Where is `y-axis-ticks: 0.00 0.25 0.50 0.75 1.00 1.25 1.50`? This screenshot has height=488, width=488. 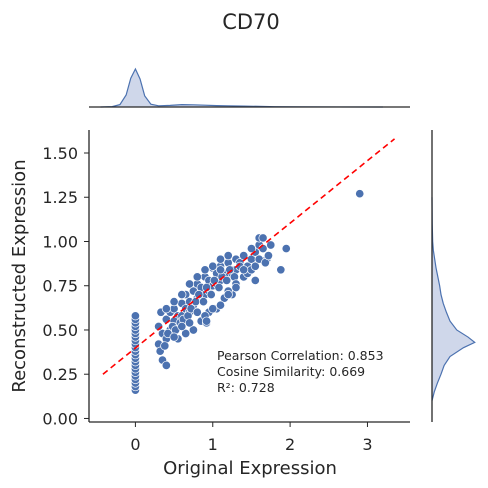
y-axis-ticks: 0.00 0.25 0.50 0.75 1.00 1.25 1.50 is located at coordinates (65, 286).